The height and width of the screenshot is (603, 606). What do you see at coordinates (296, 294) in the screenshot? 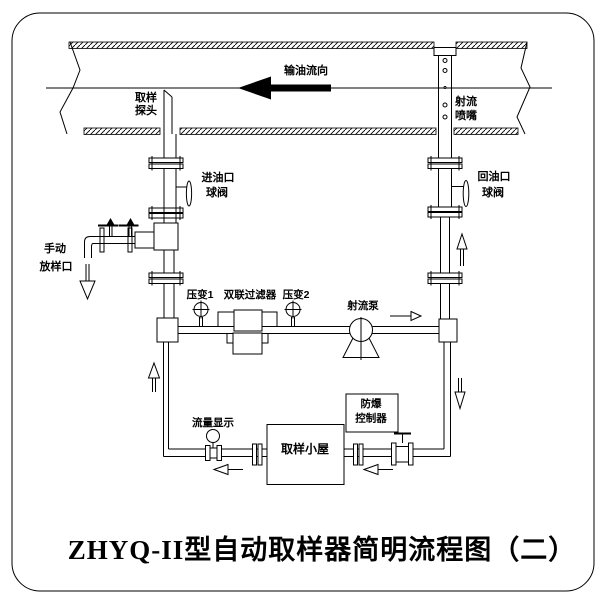
I see `pt2-label: 压变2` at bounding box center [296, 294].